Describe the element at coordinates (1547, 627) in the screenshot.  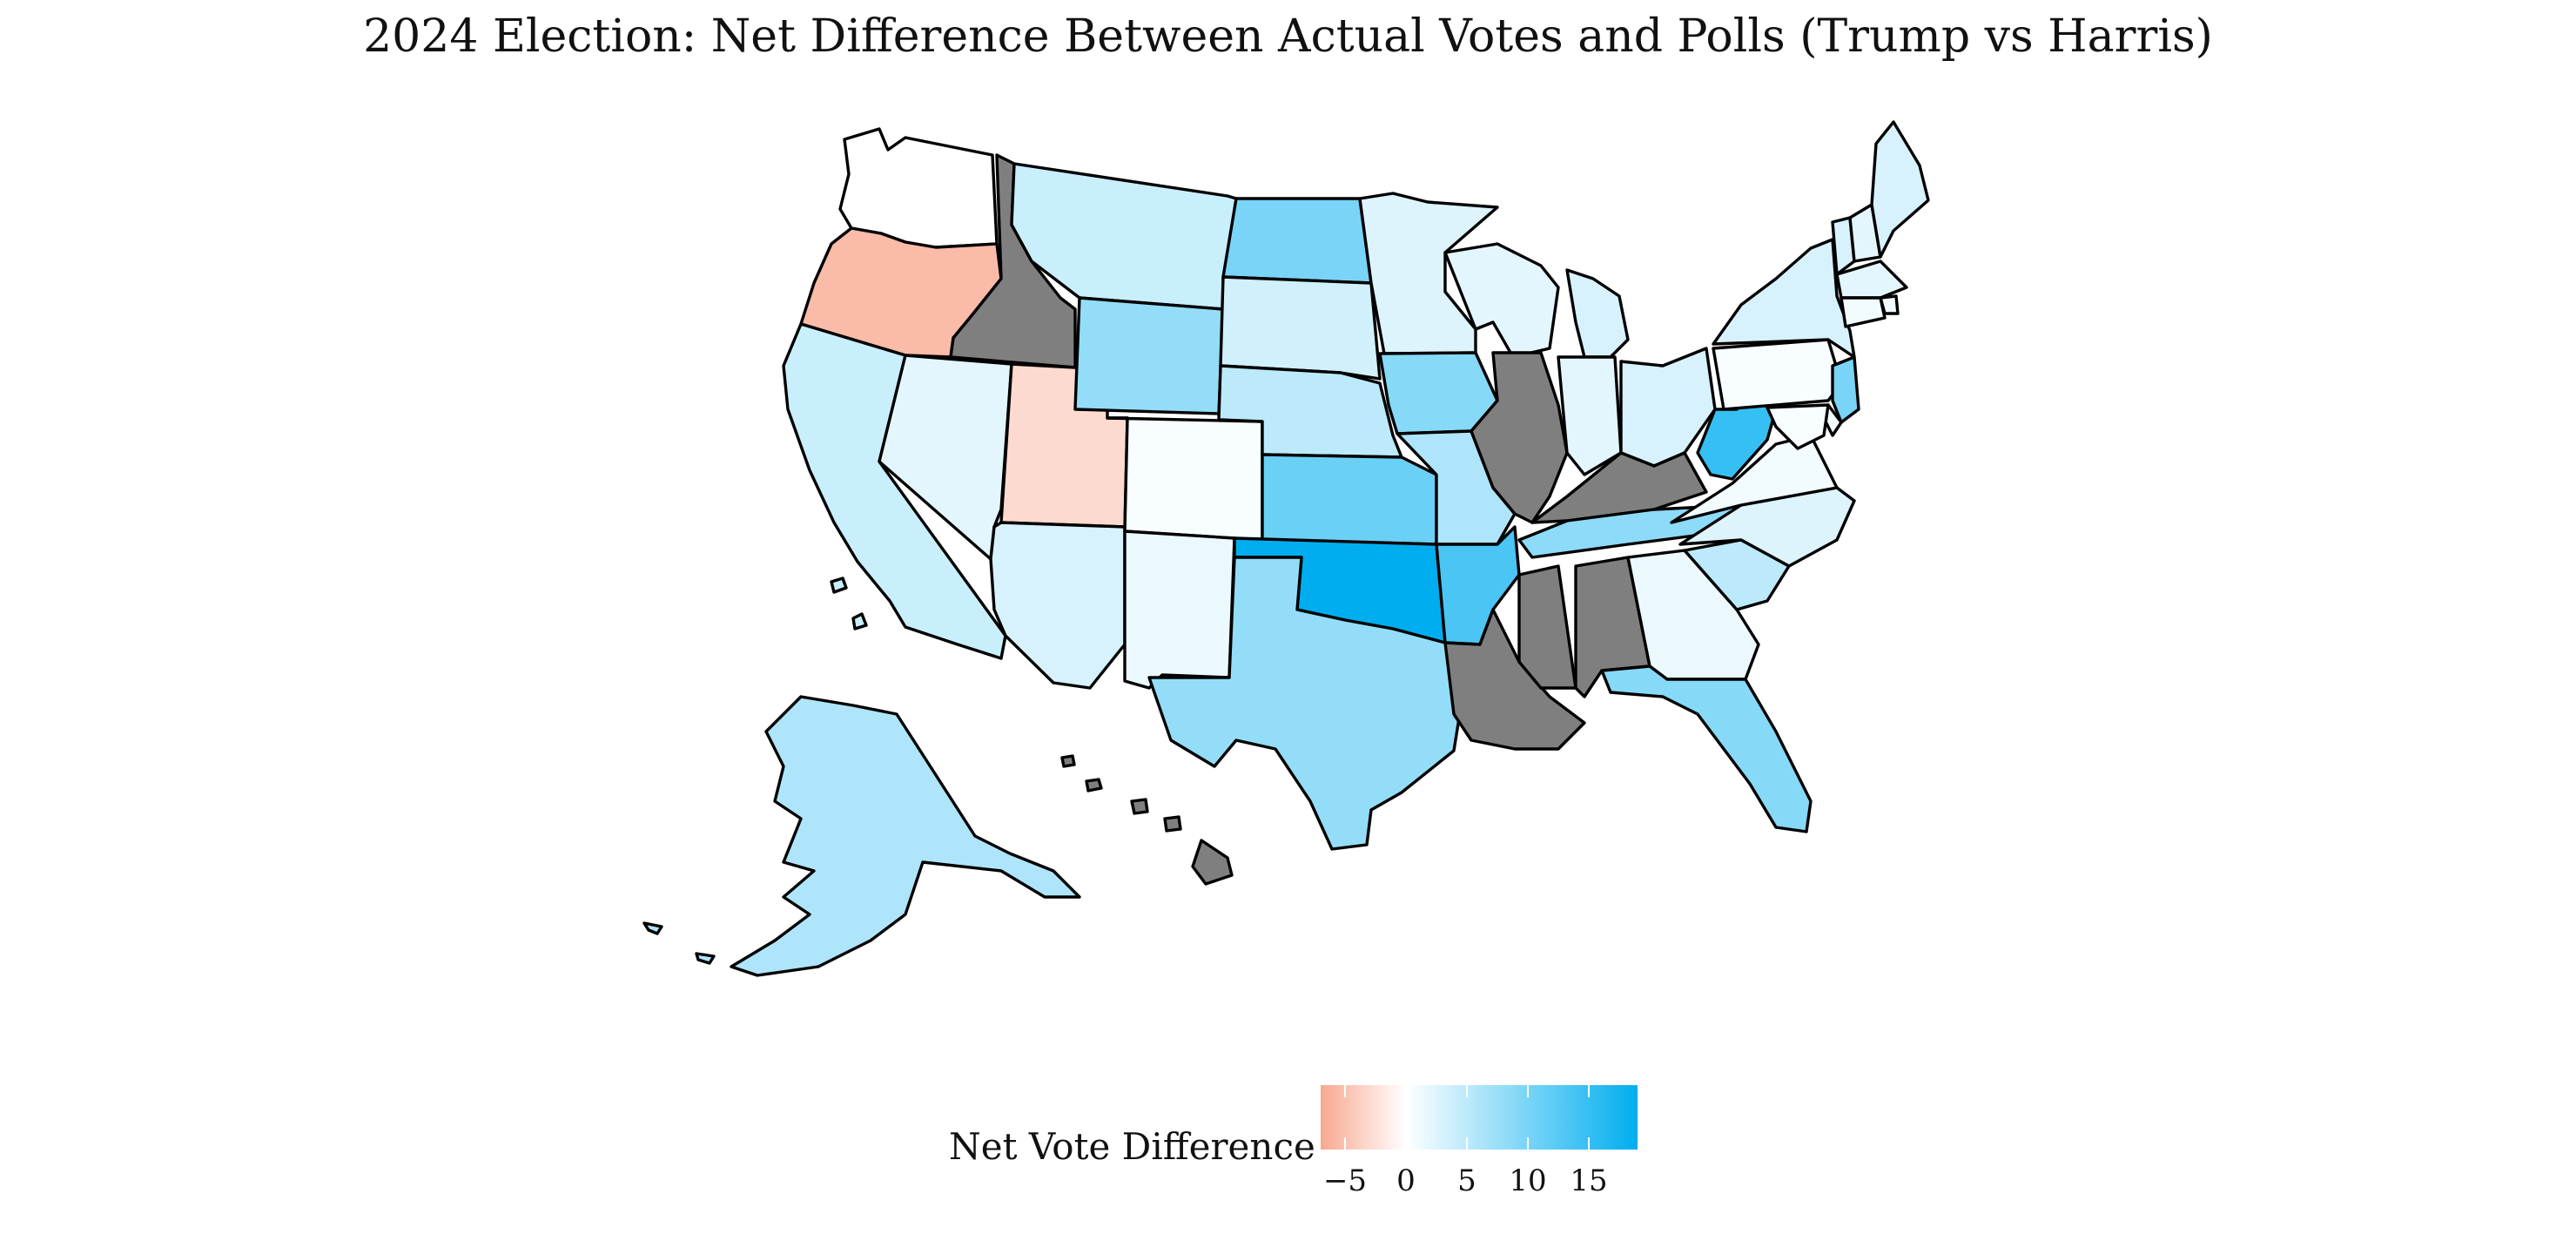
I see `state-ms` at that location.